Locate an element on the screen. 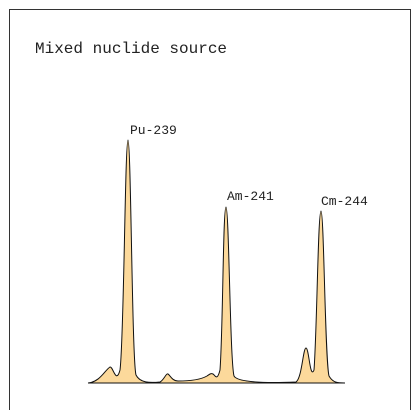 This screenshot has height=410, width=419. peak-label: Cm-244 is located at coordinates (344, 201).